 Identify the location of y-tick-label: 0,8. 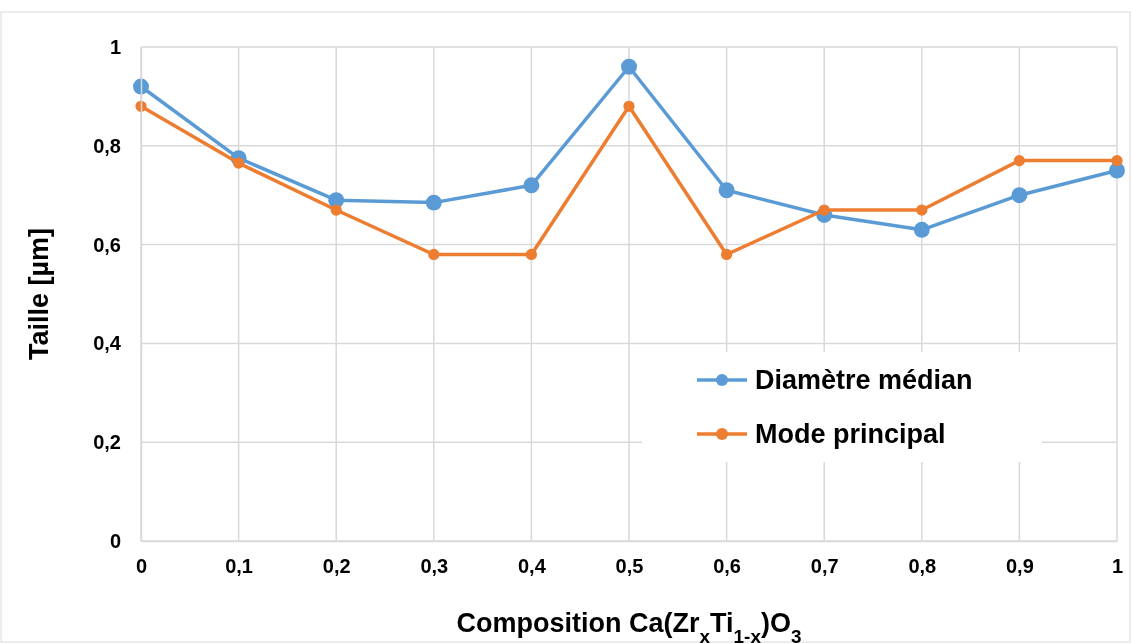
(107, 145).